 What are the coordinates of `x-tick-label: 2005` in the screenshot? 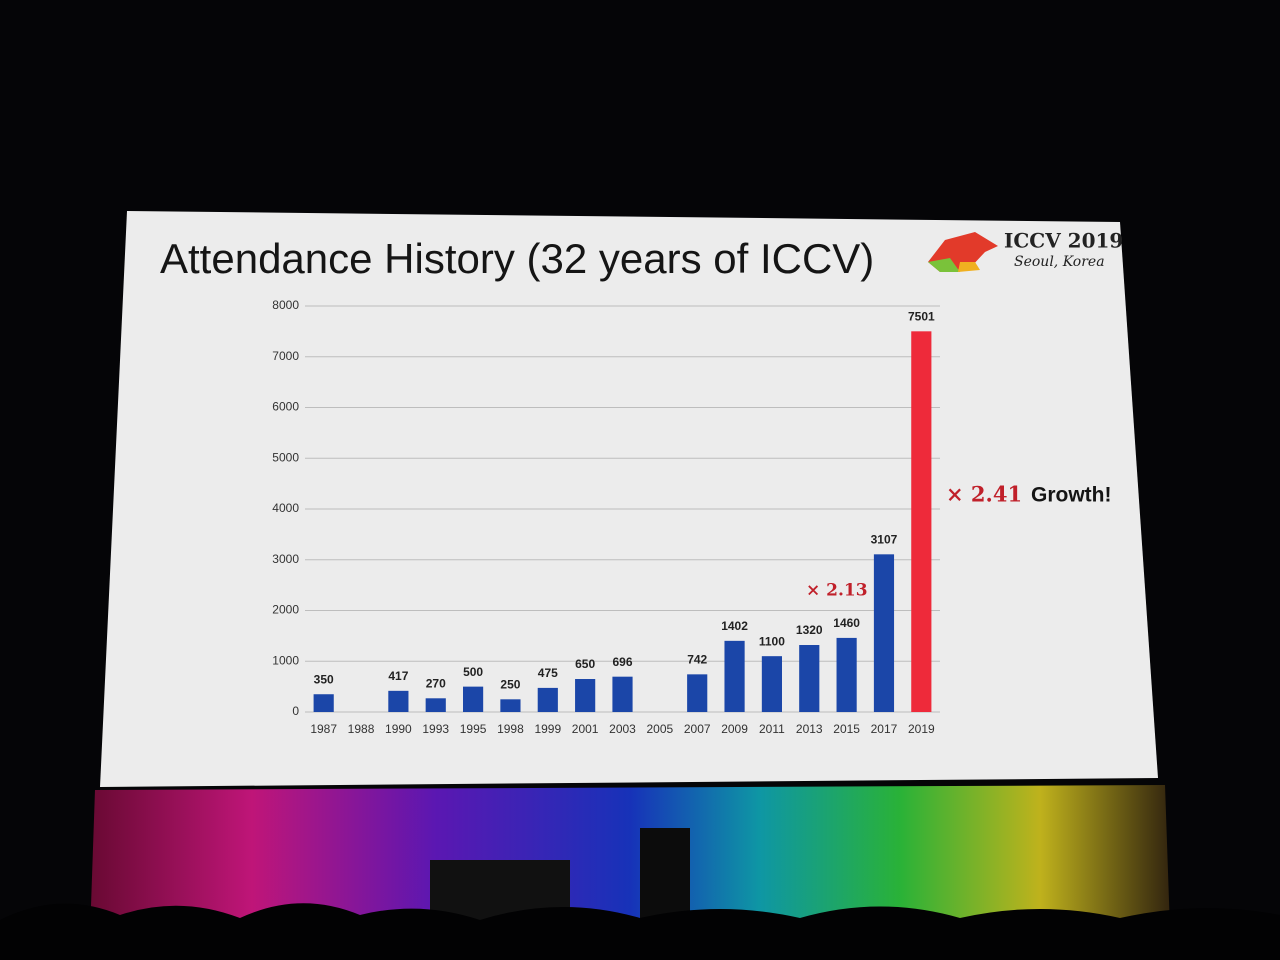 It's located at (660, 729).